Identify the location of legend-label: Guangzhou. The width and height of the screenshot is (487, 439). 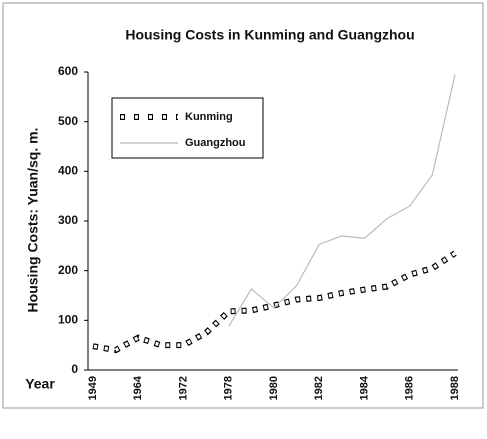
(215, 143).